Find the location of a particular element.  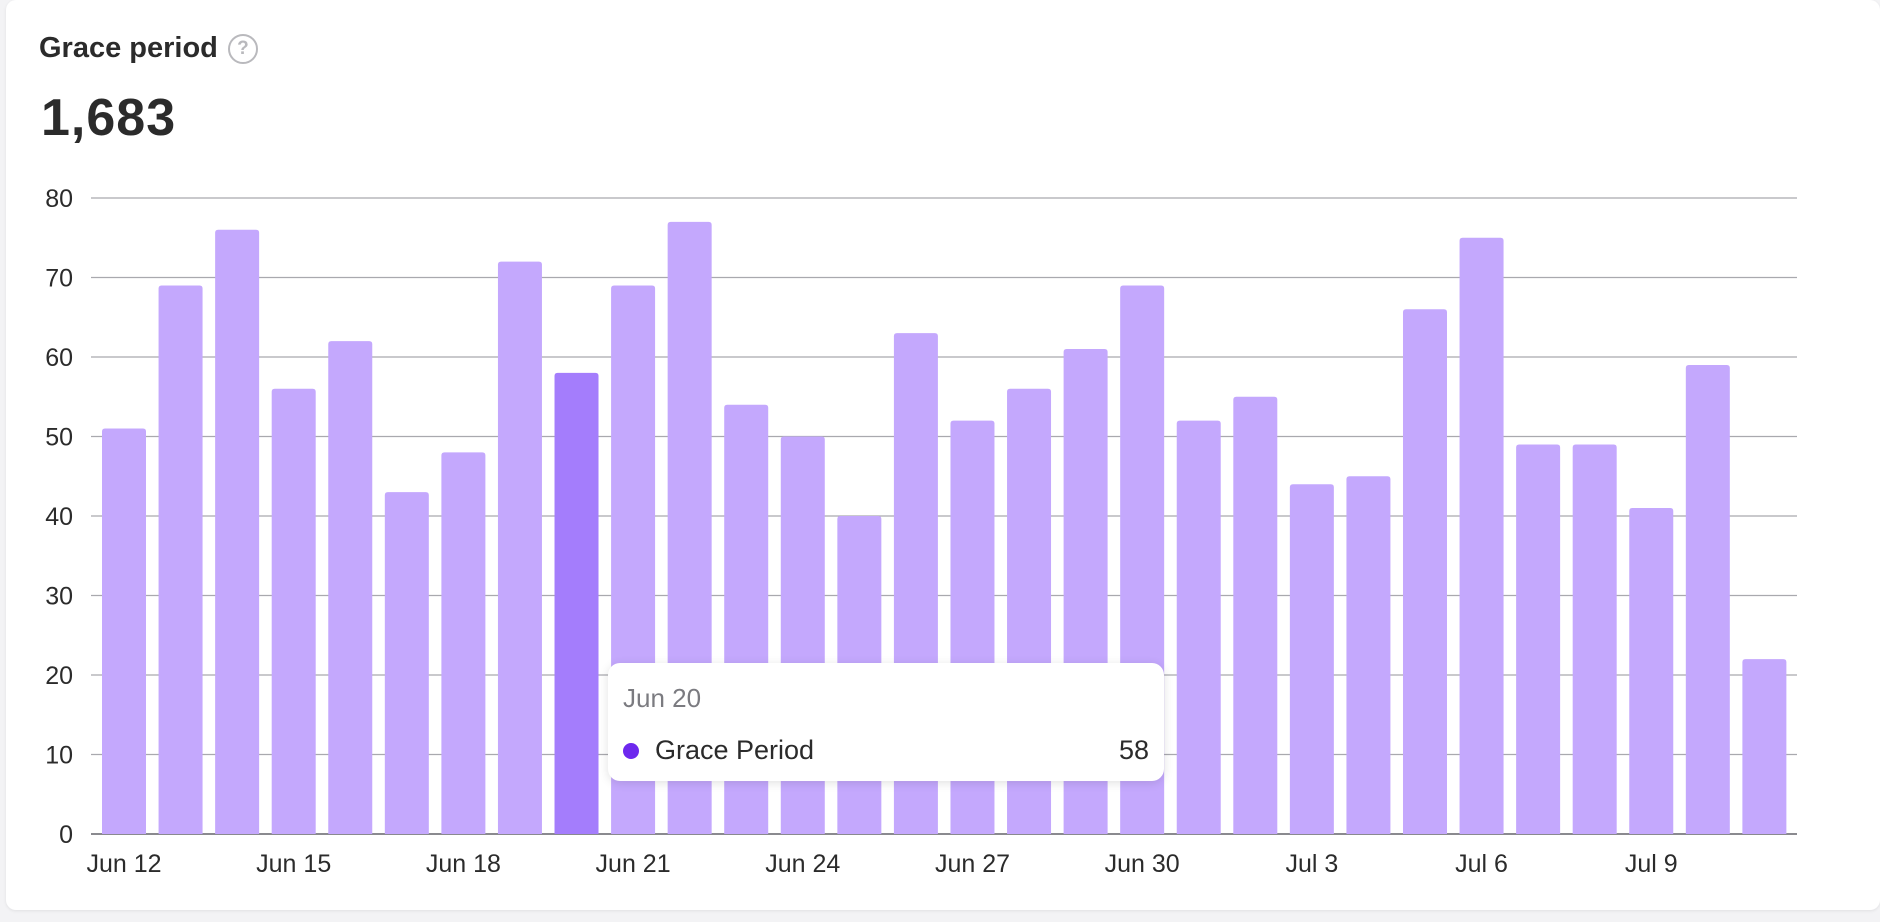

x-tick-label: Jun 15 is located at coordinates (293, 864).